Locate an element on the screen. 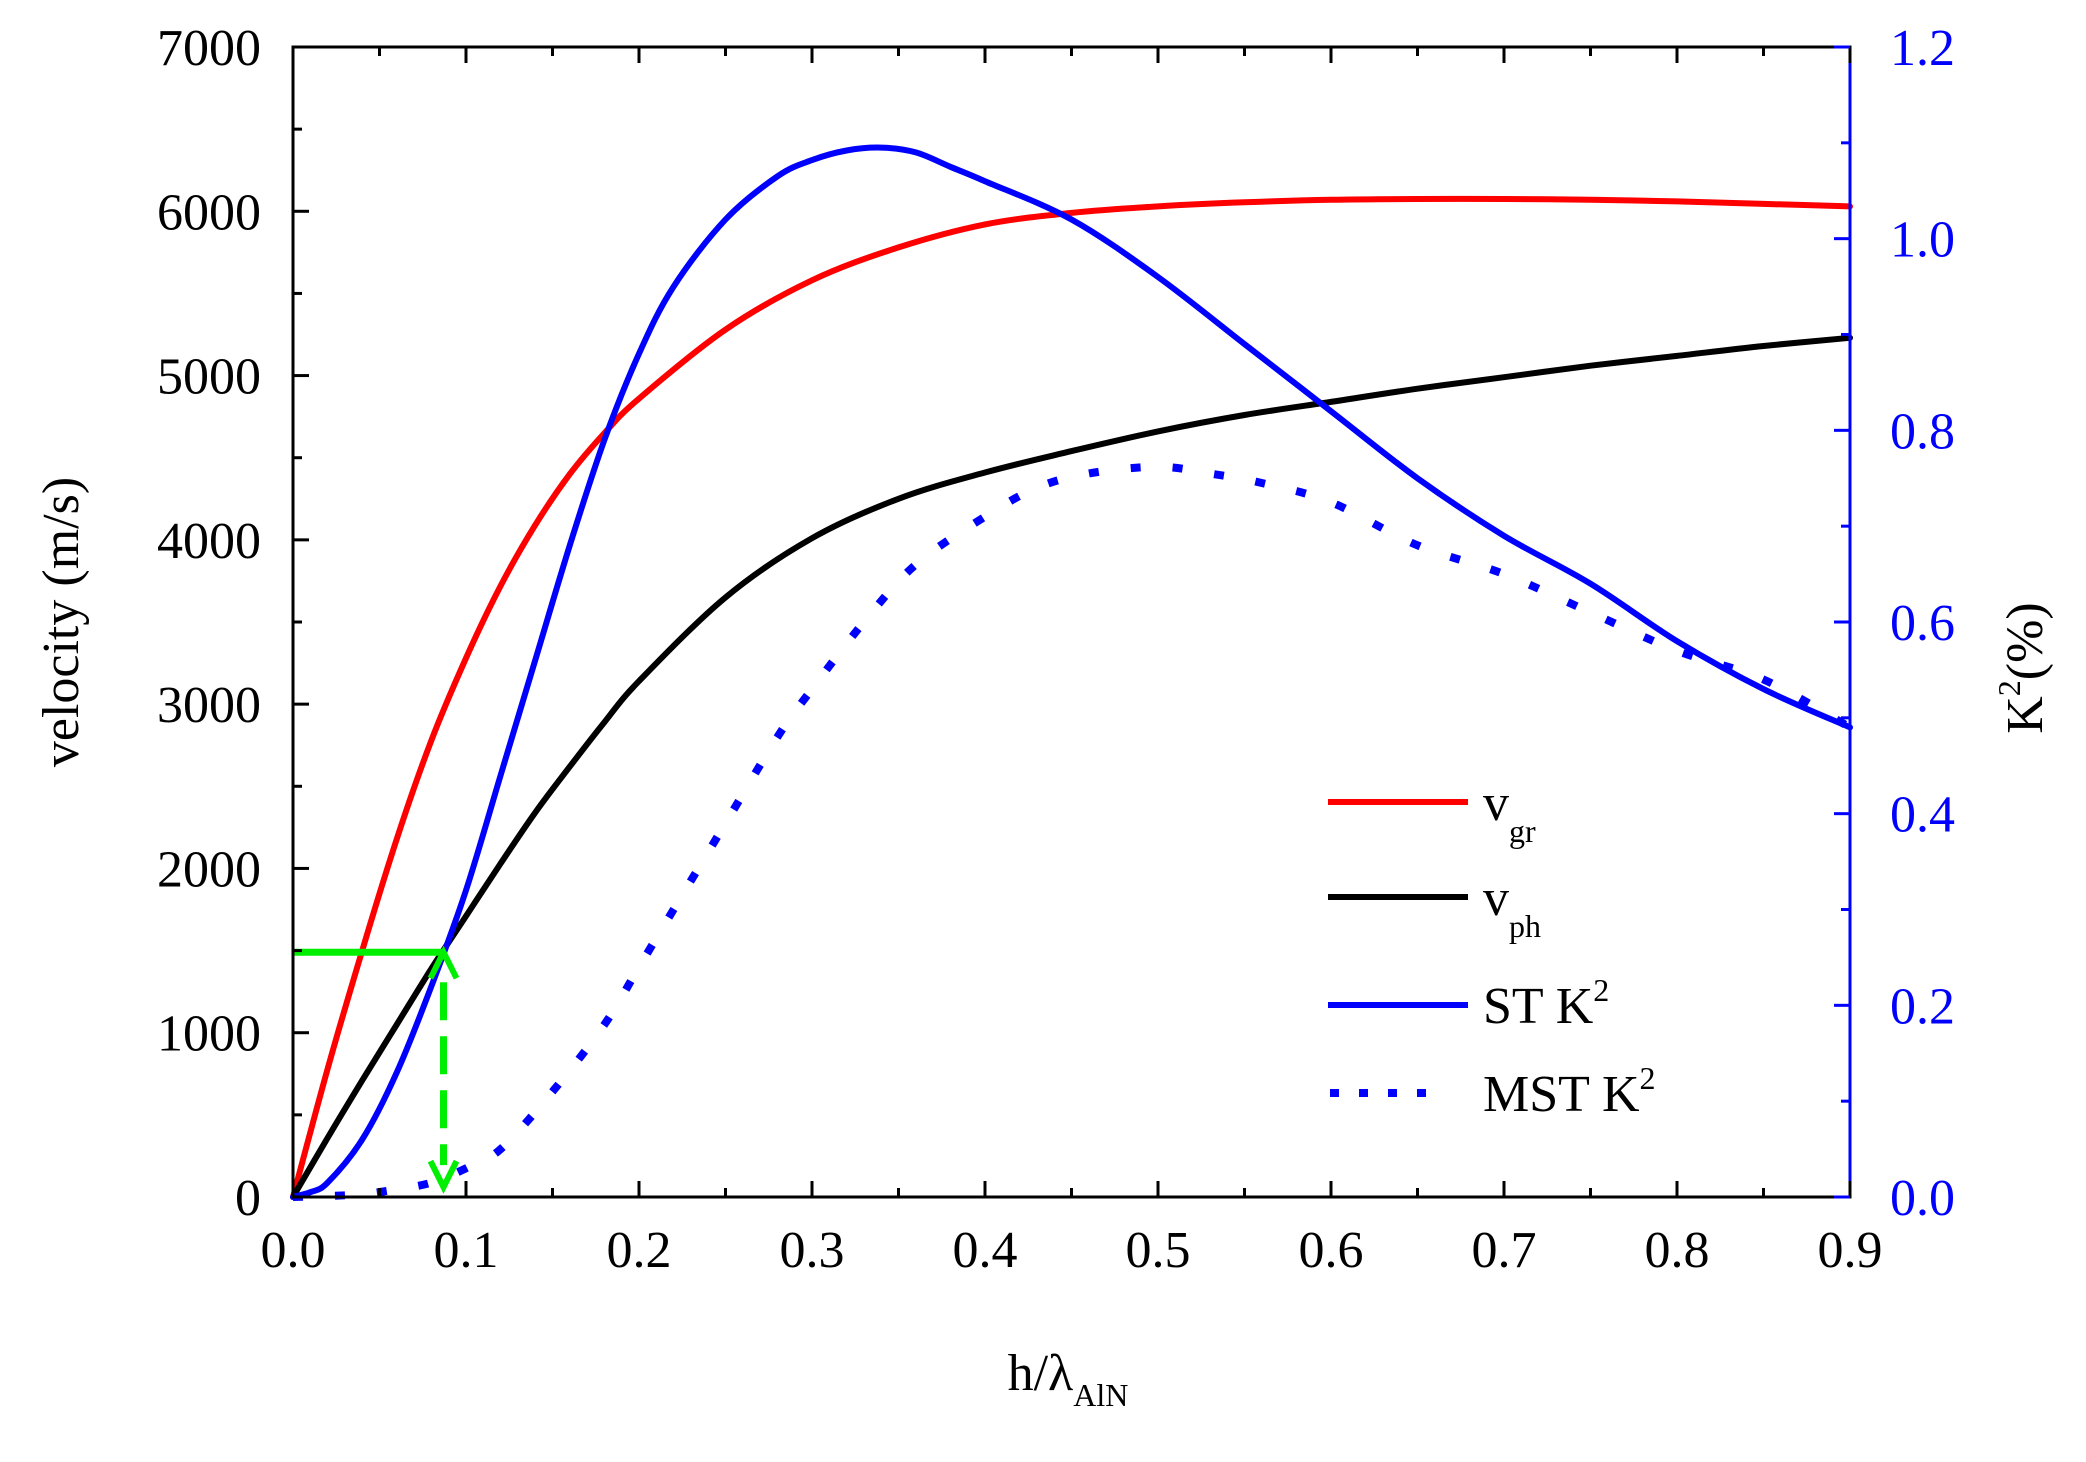 Image resolution: width=2086 pixels, height=1462 pixels. y-tick-label: 1000 is located at coordinates (209, 1034).